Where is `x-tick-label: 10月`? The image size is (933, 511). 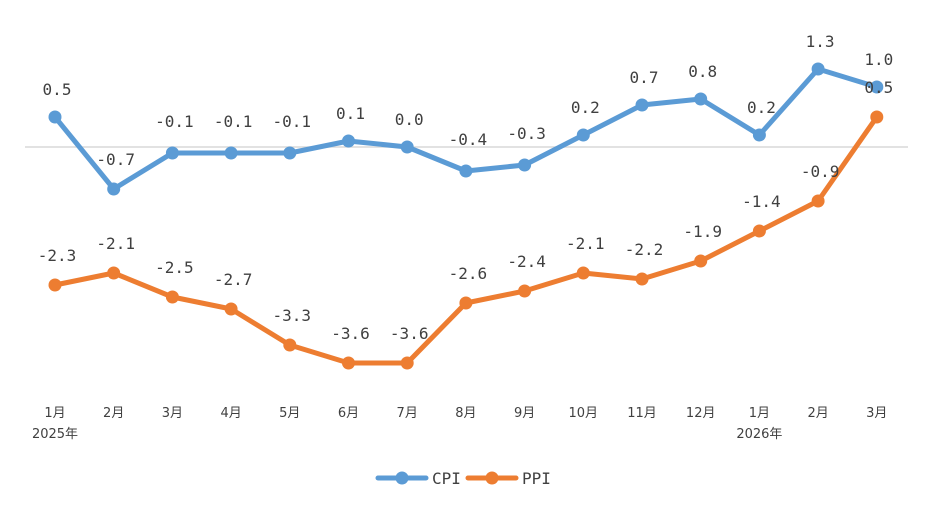 x-tick-label: 10月 is located at coordinates (584, 413).